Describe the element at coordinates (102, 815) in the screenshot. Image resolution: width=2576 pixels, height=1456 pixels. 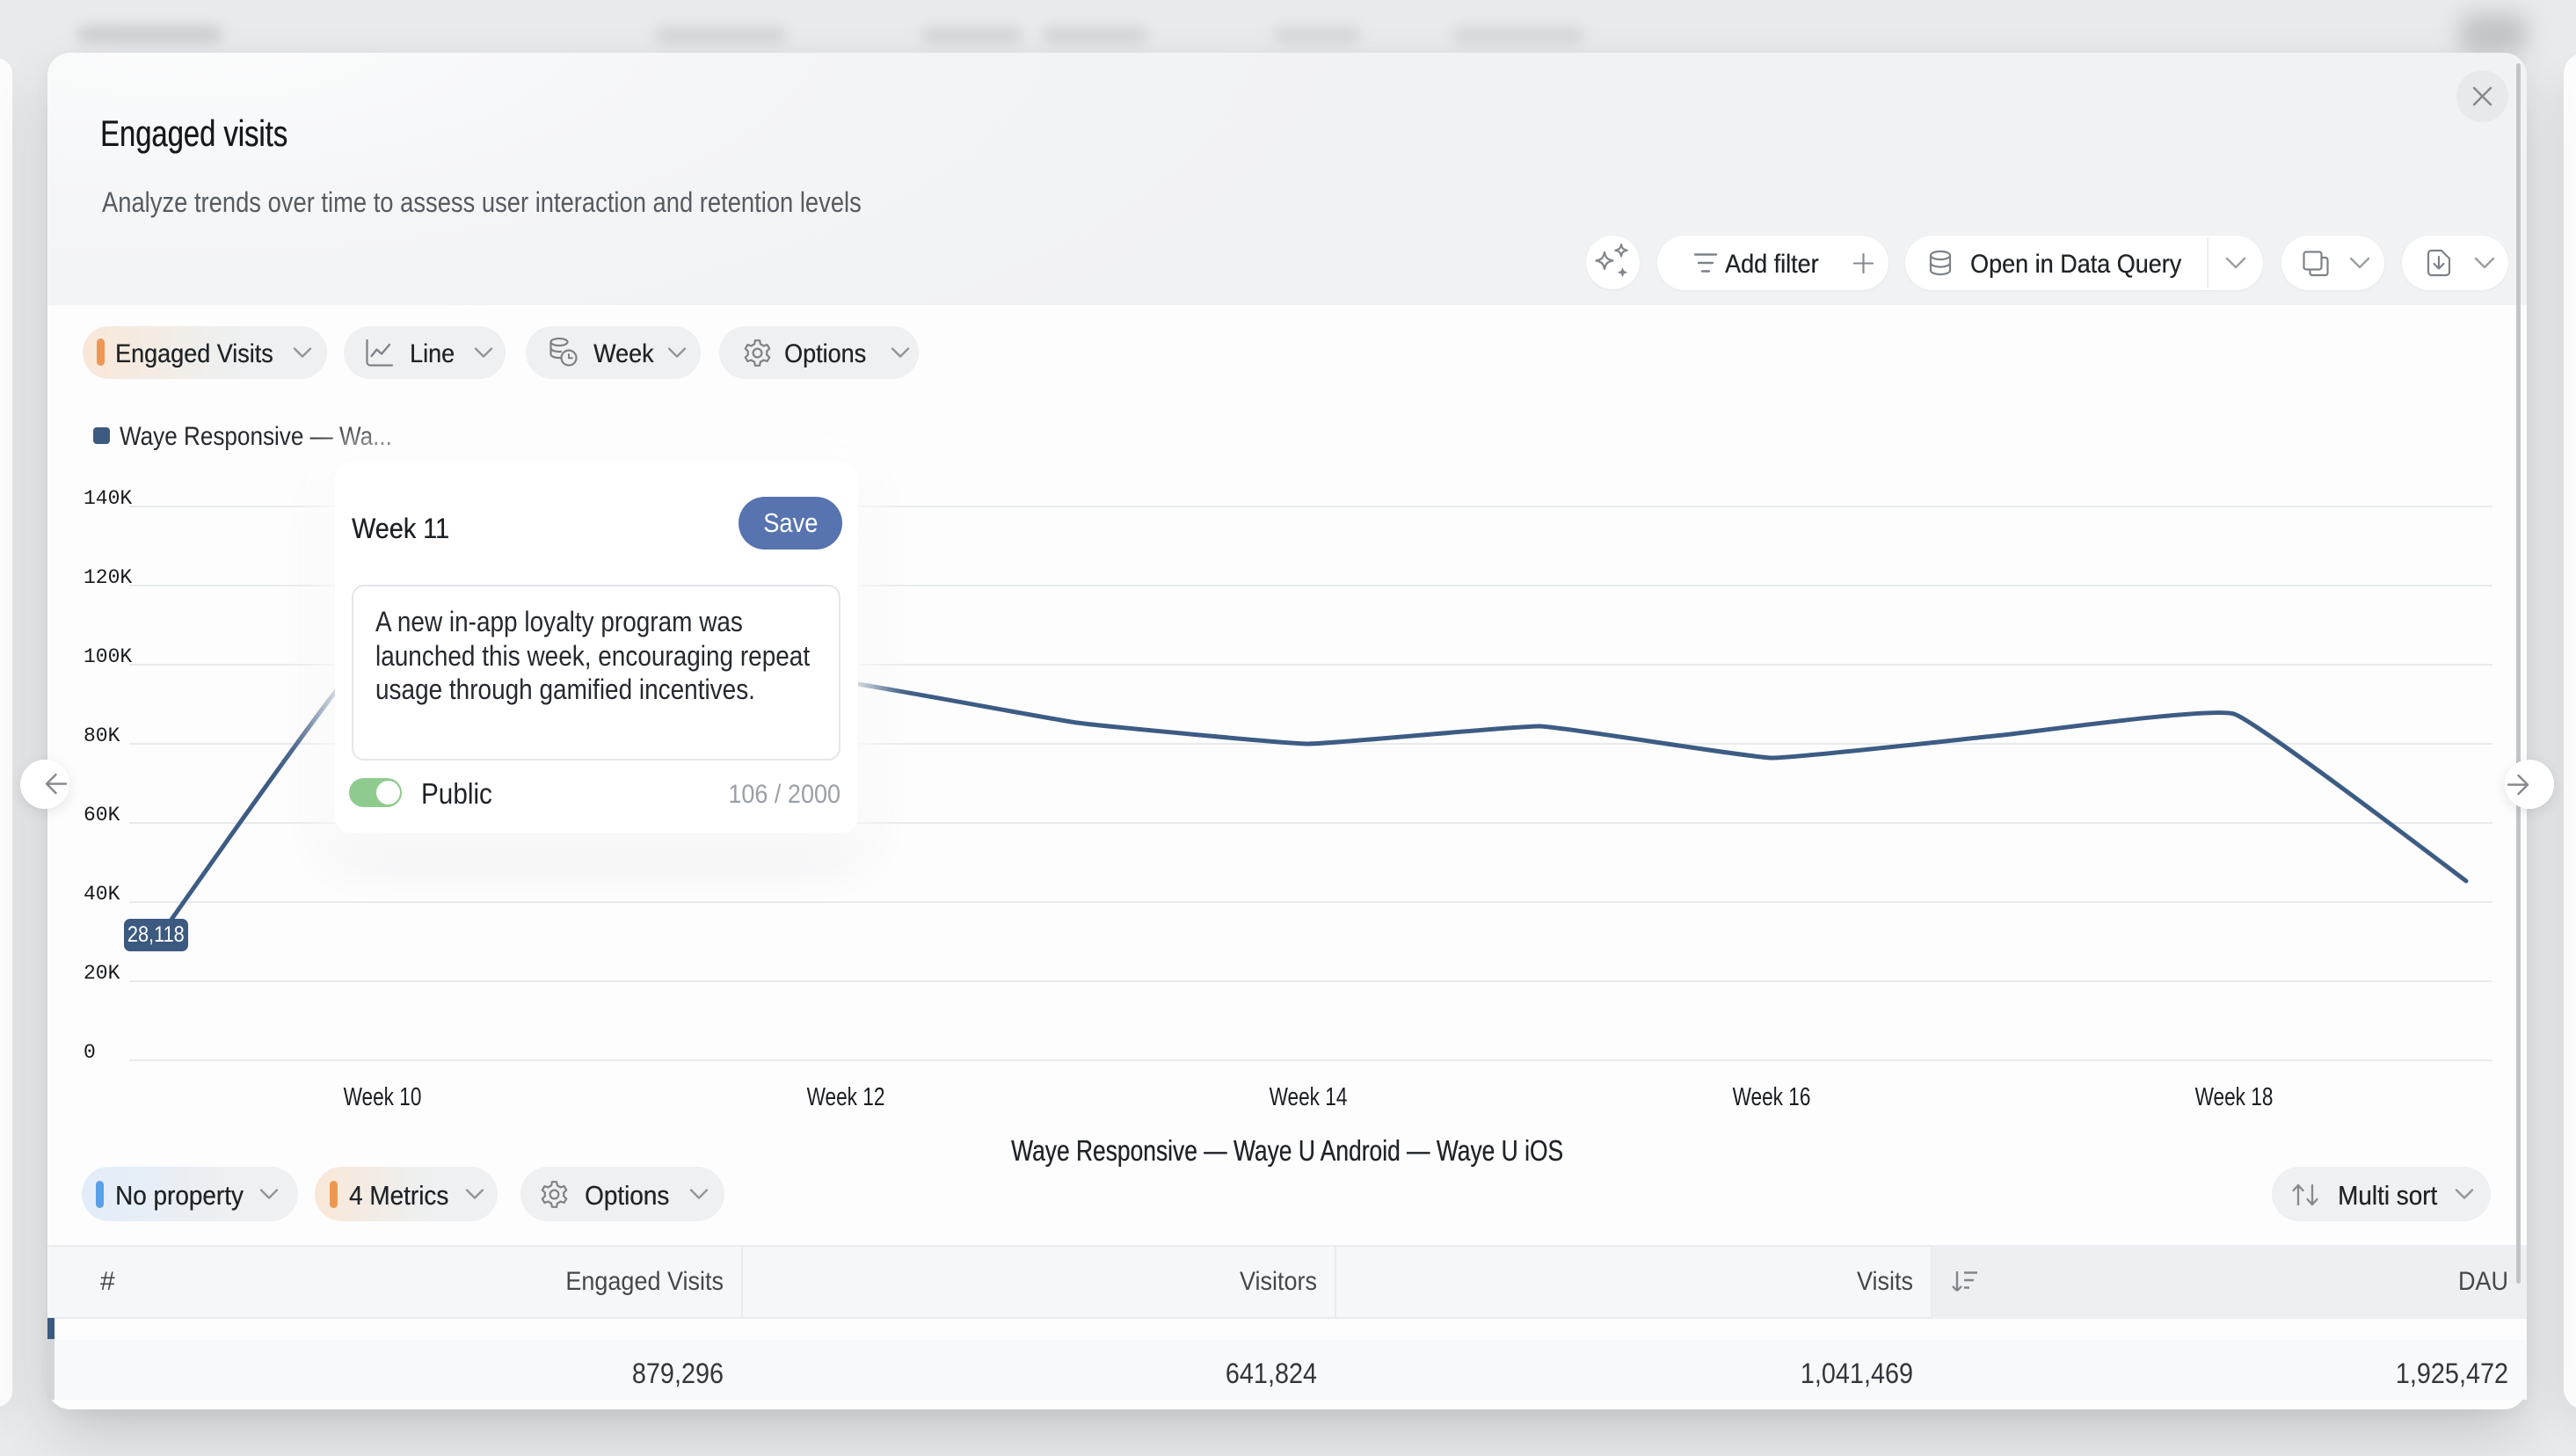
I see `svg-text: 60K` at that location.